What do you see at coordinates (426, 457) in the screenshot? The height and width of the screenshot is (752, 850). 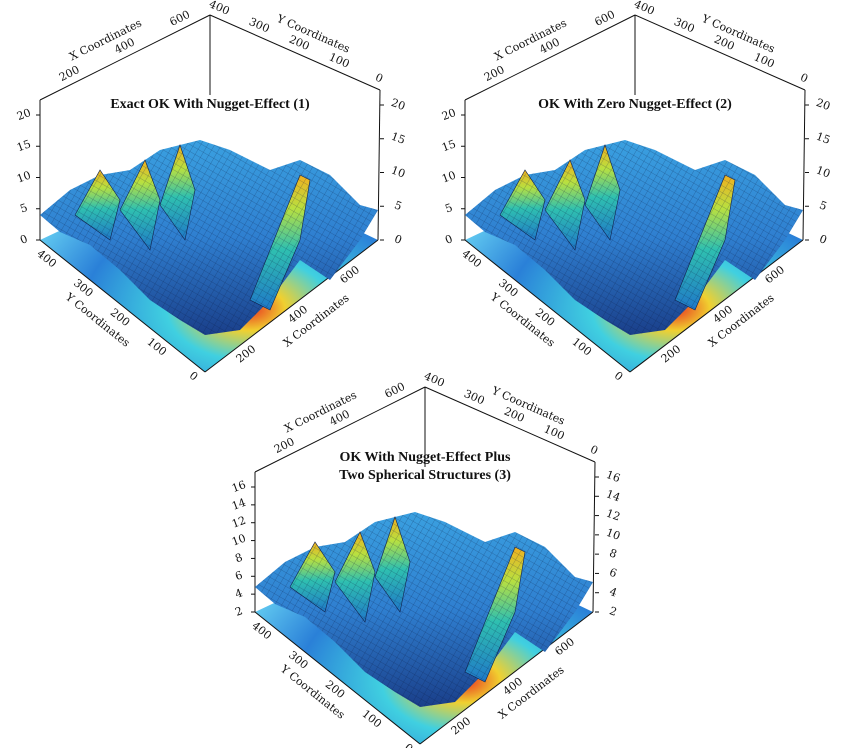 I see `panel-title: OK With Nugget-Effect Plus` at bounding box center [426, 457].